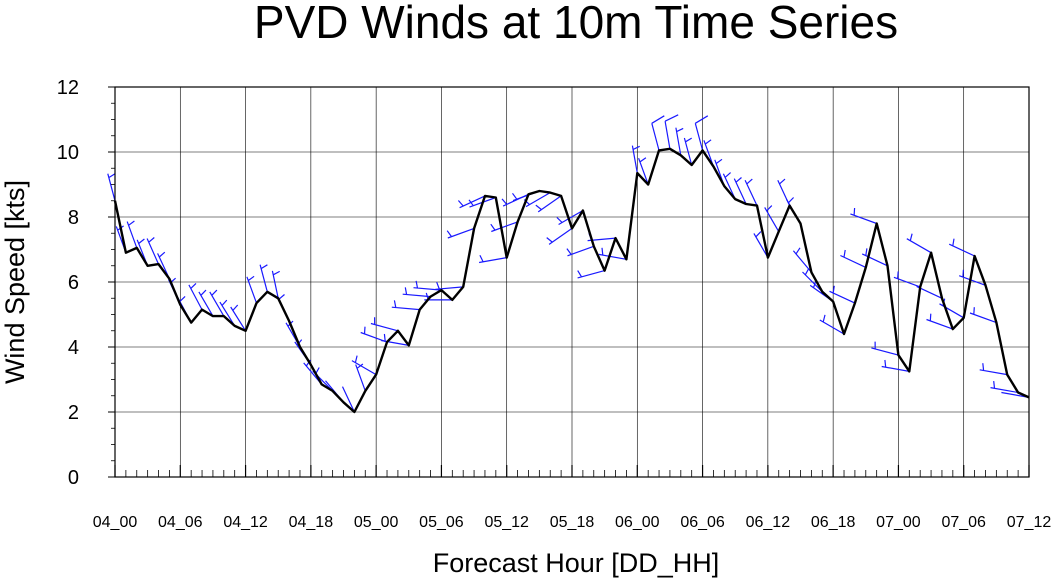  What do you see at coordinates (637, 522) in the screenshot?
I see `x-tick-label: 06_00` at bounding box center [637, 522].